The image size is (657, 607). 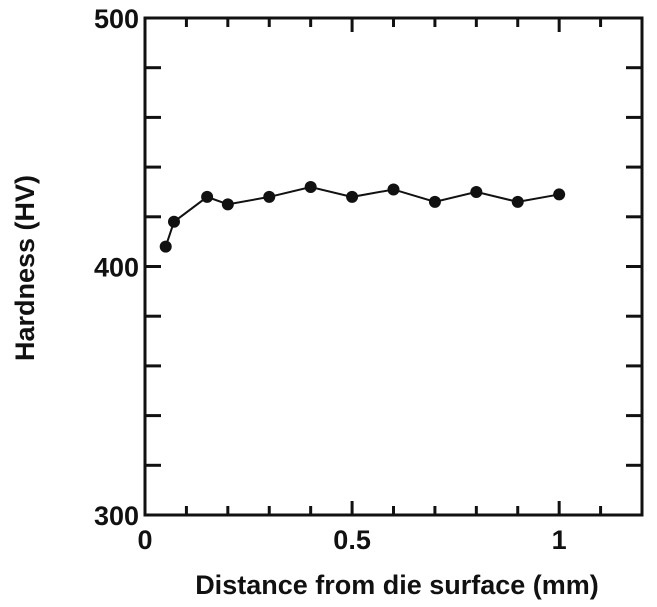 What do you see at coordinates (144, 540) in the screenshot?
I see `x-tick-label: 0` at bounding box center [144, 540].